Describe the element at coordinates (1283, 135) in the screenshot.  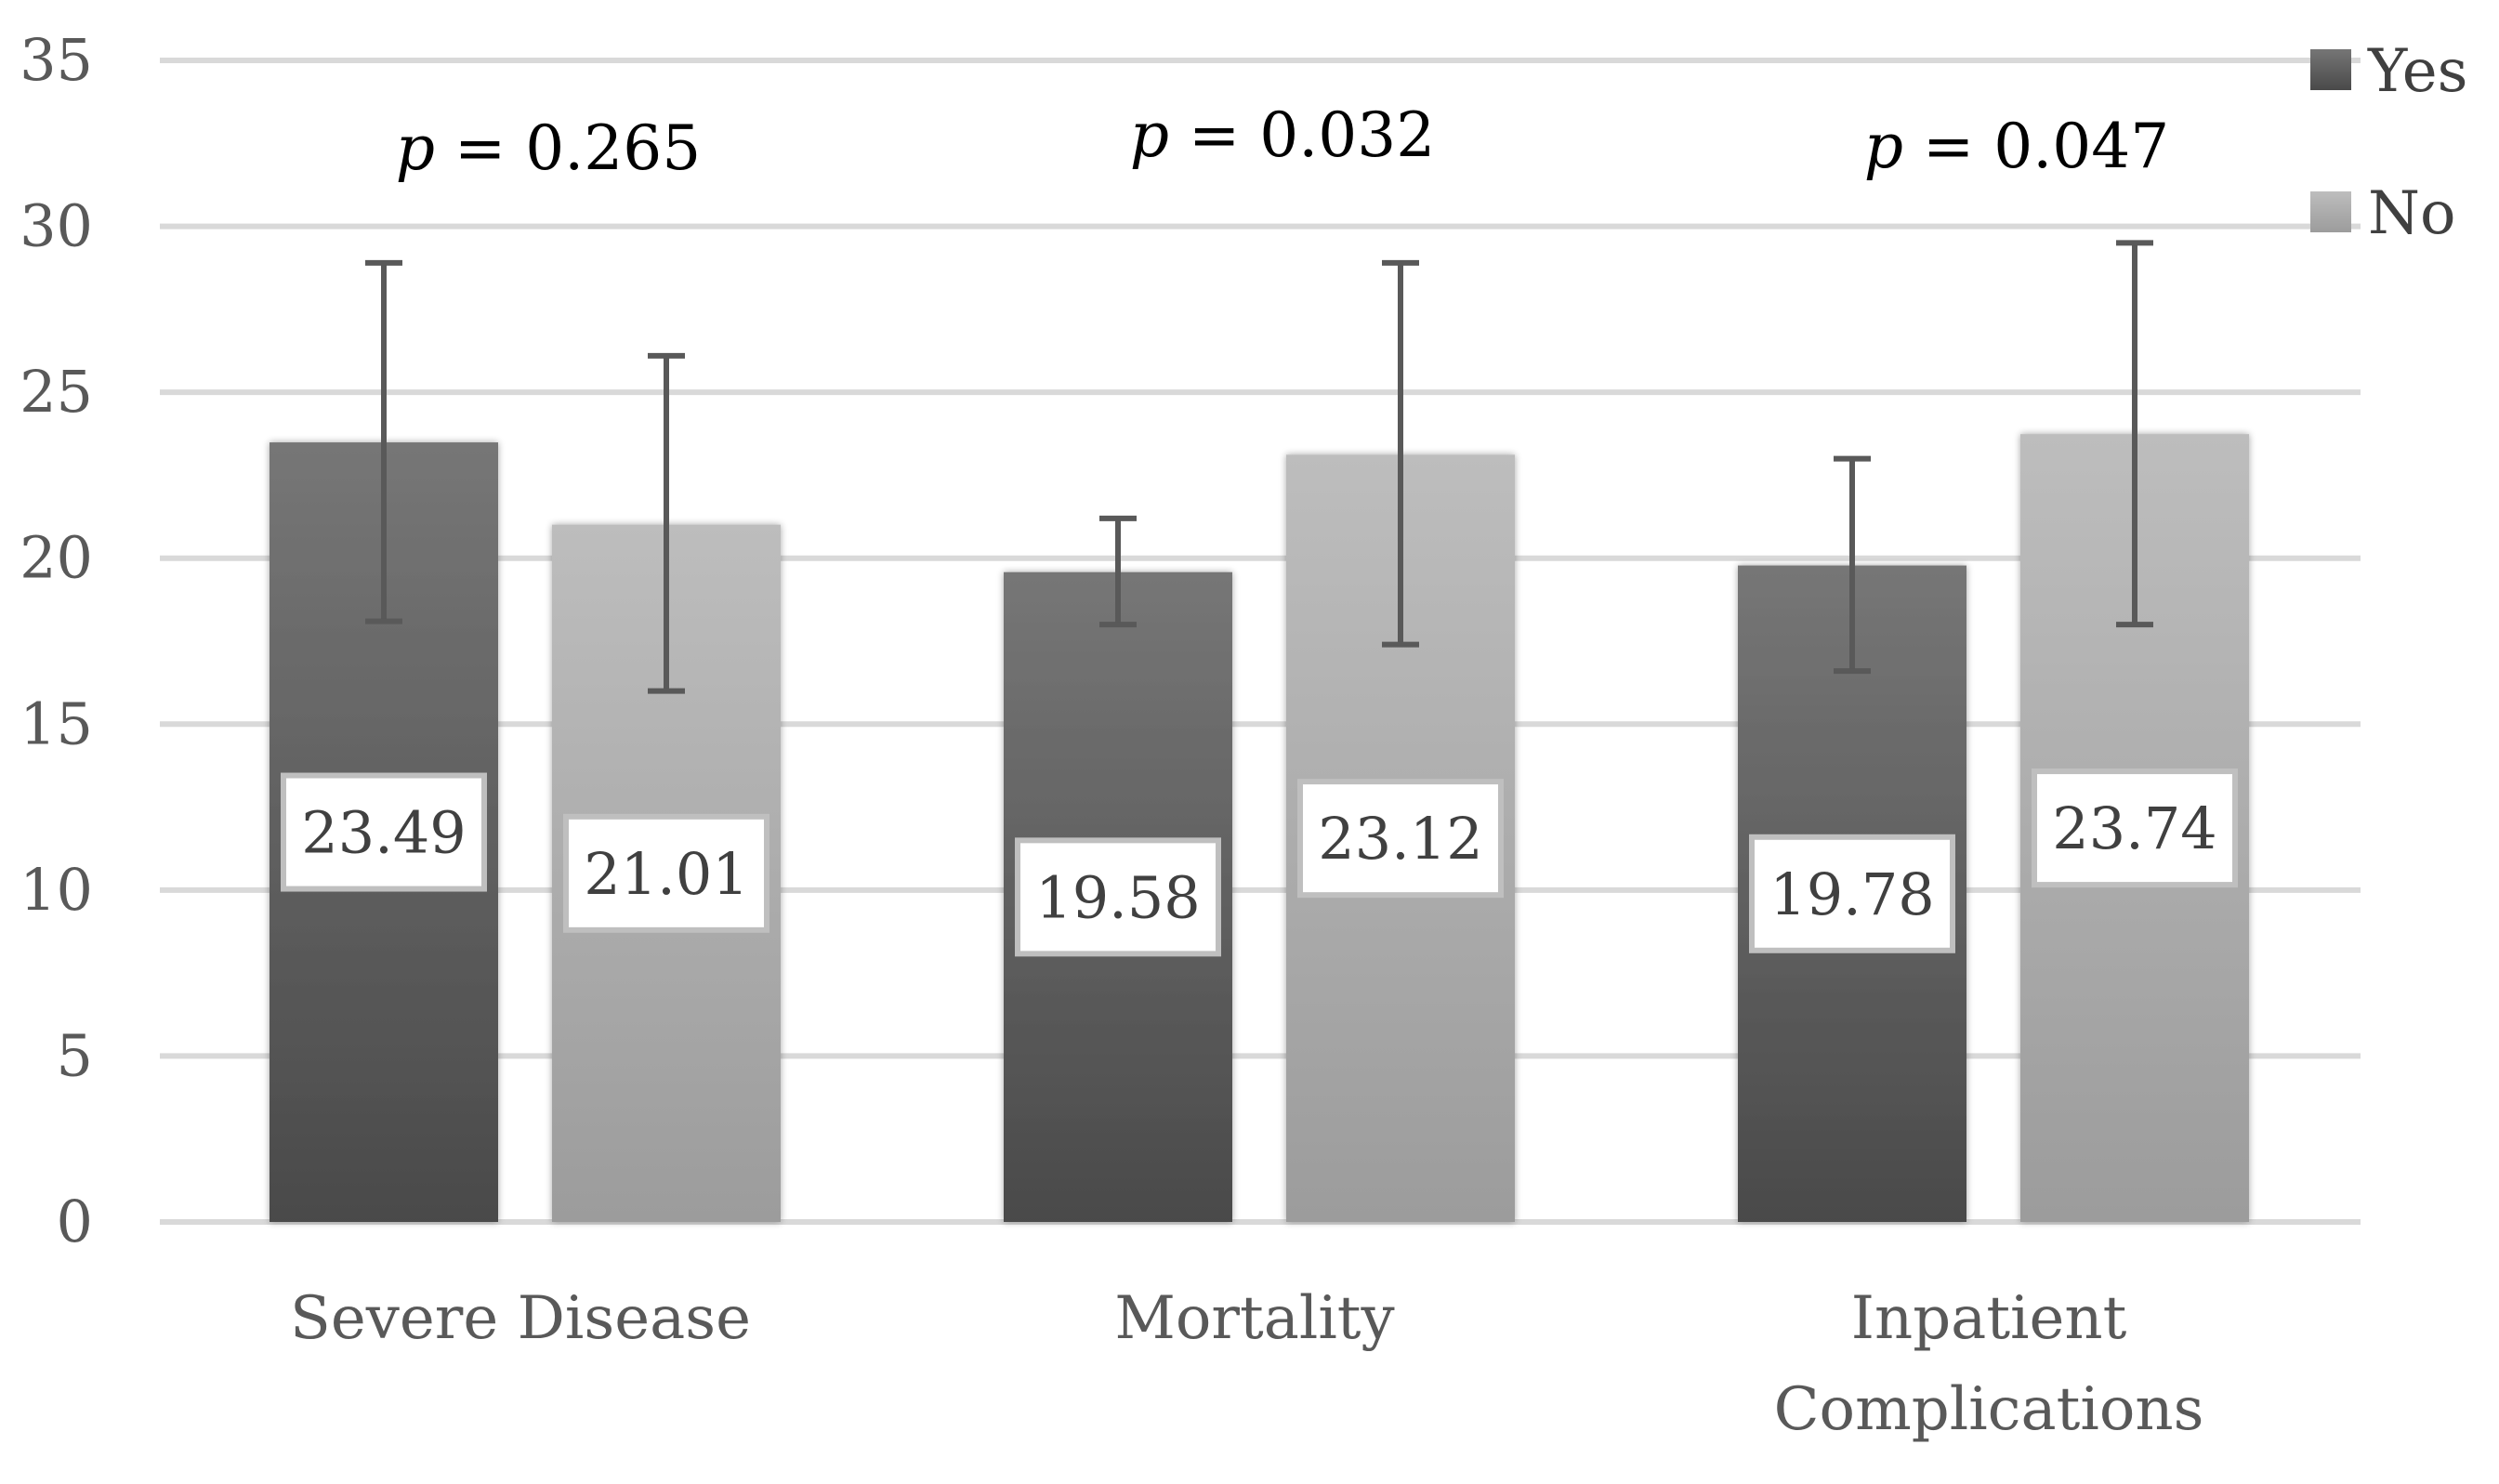
I see `p-value-annotation: p = 0.032` at that location.